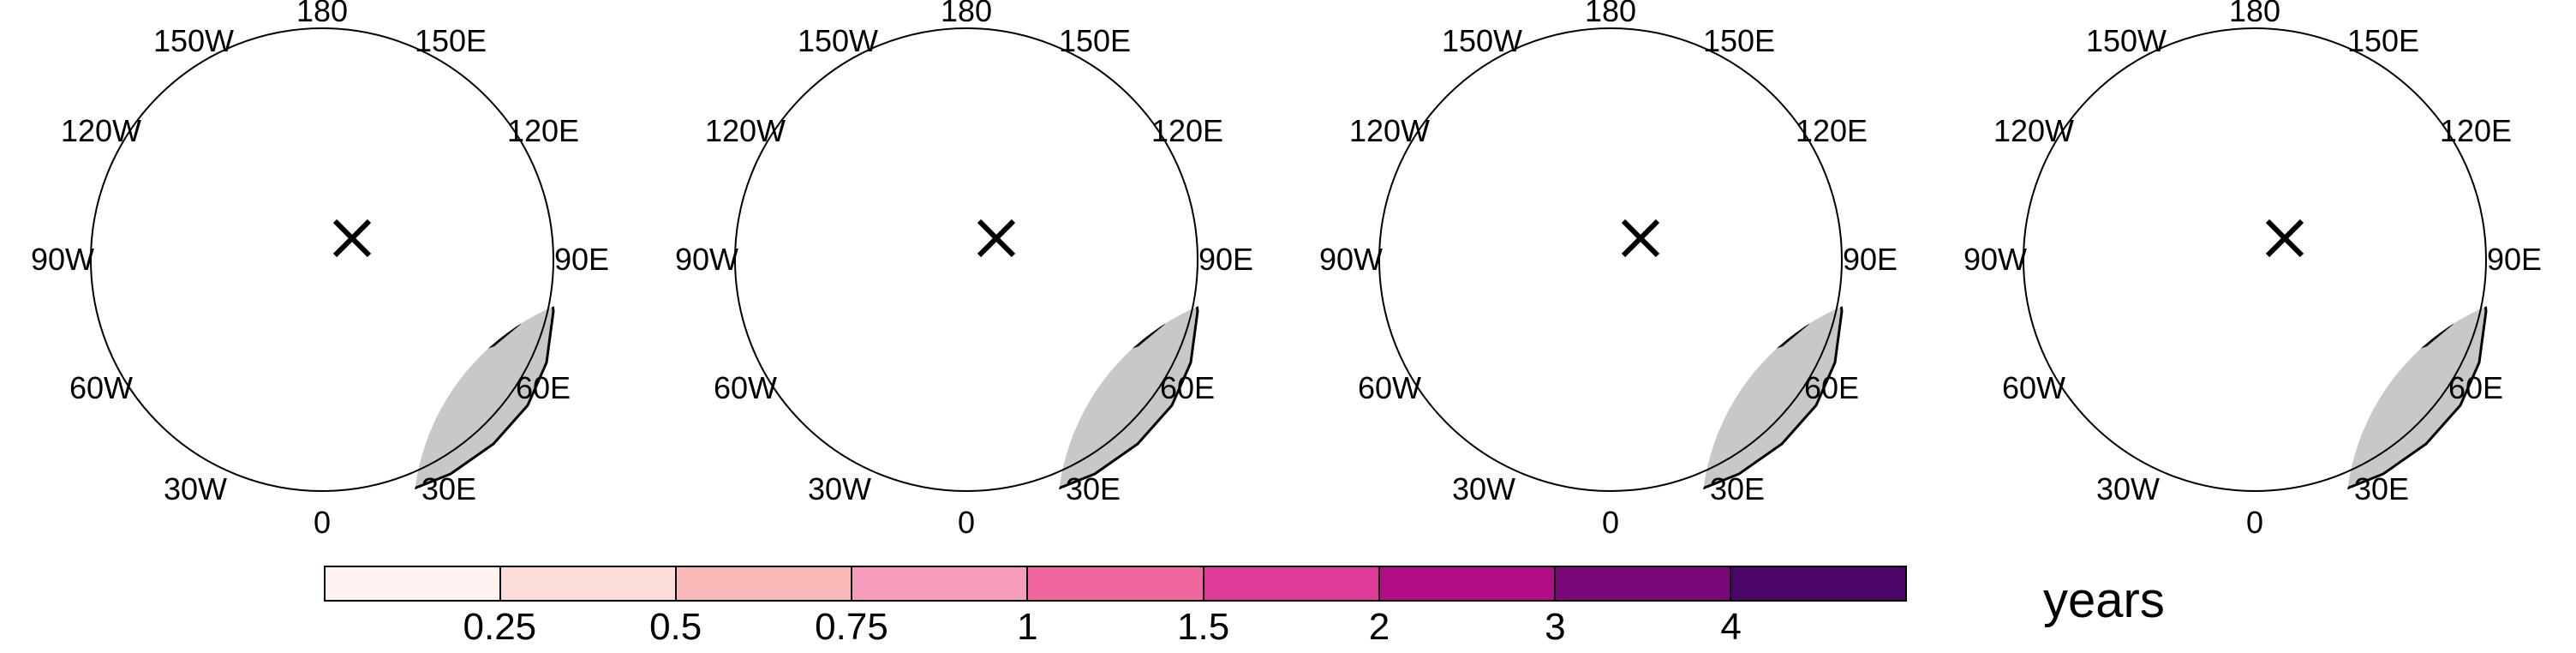  I want to click on colorbar-tick-label: 3, so click(1556, 627).